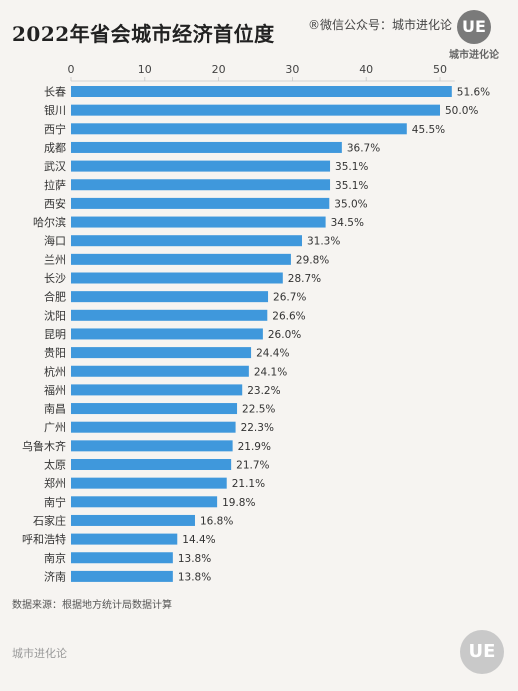  I want to click on brand-logo: UE 城市进化论, so click(474, 35).